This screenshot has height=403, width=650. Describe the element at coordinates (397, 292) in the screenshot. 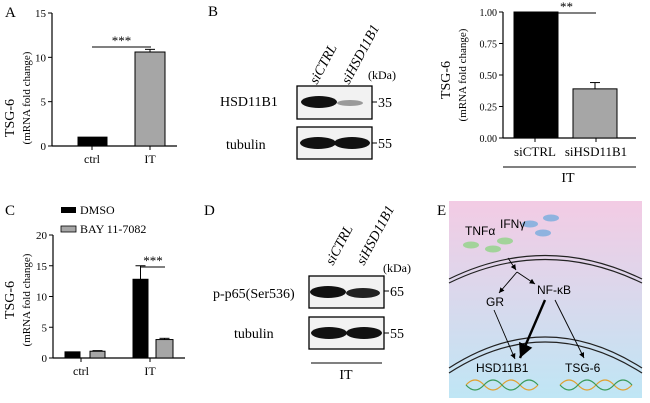

I see `blot-d-row1-marker: 65` at that location.